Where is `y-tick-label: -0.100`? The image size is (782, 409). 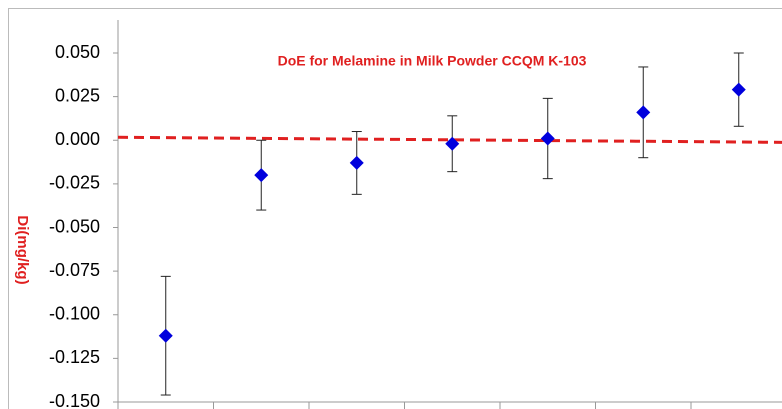
y-tick-label: -0.100 is located at coordinates (74, 314).